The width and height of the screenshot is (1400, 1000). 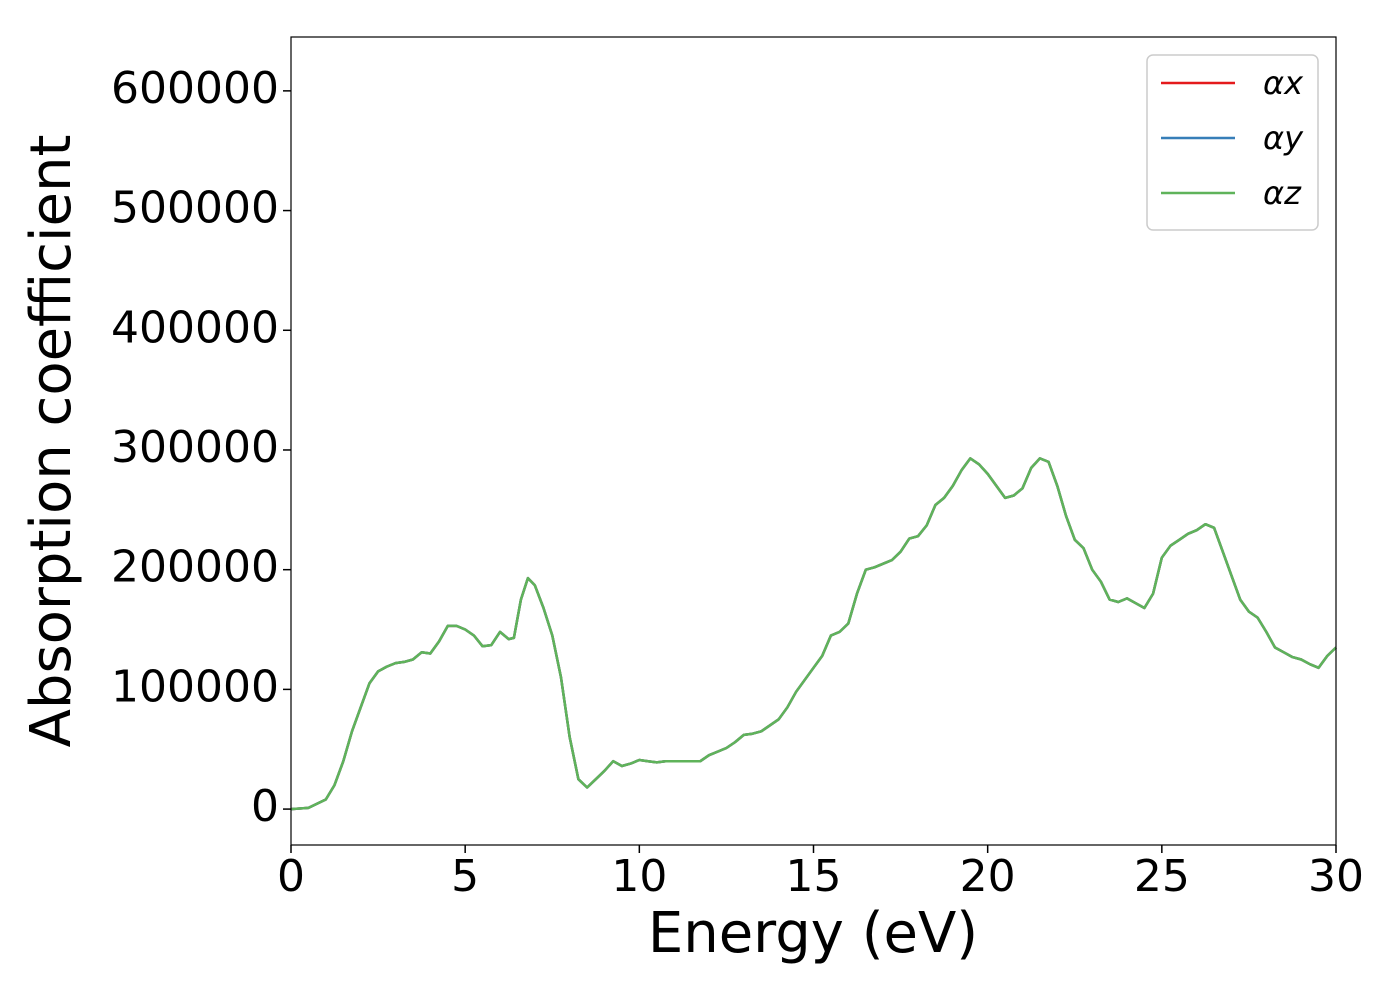 I want to click on legend-box, so click(x=1232, y=142).